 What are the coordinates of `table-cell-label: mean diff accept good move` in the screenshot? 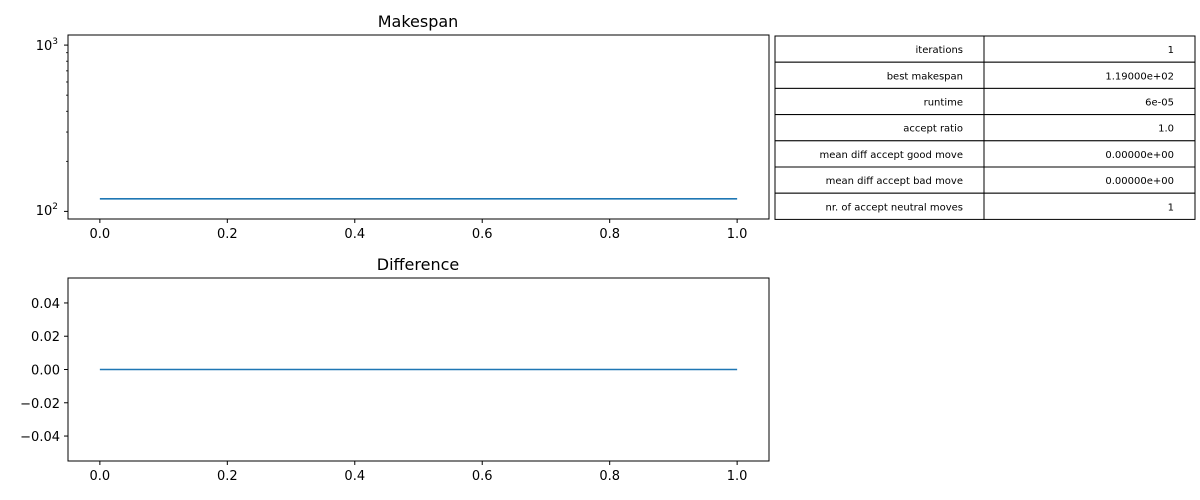 It's located at (892, 155).